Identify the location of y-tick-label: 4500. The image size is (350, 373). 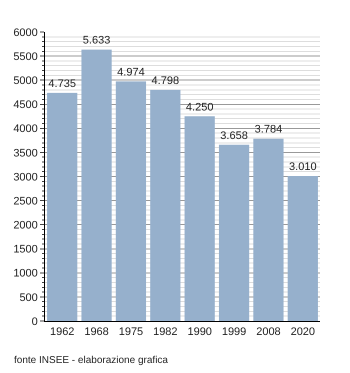
(25, 105).